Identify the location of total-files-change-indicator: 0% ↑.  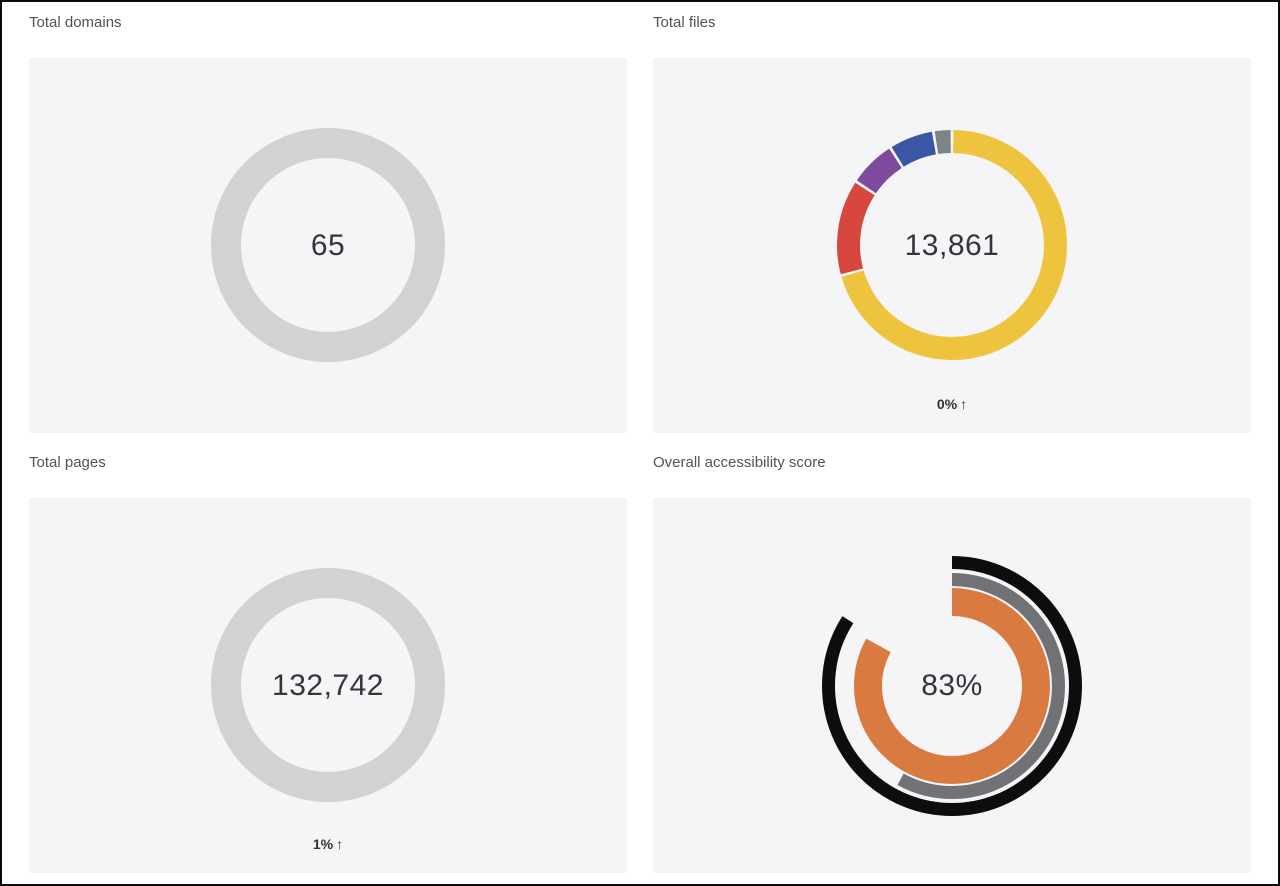
(952, 404).